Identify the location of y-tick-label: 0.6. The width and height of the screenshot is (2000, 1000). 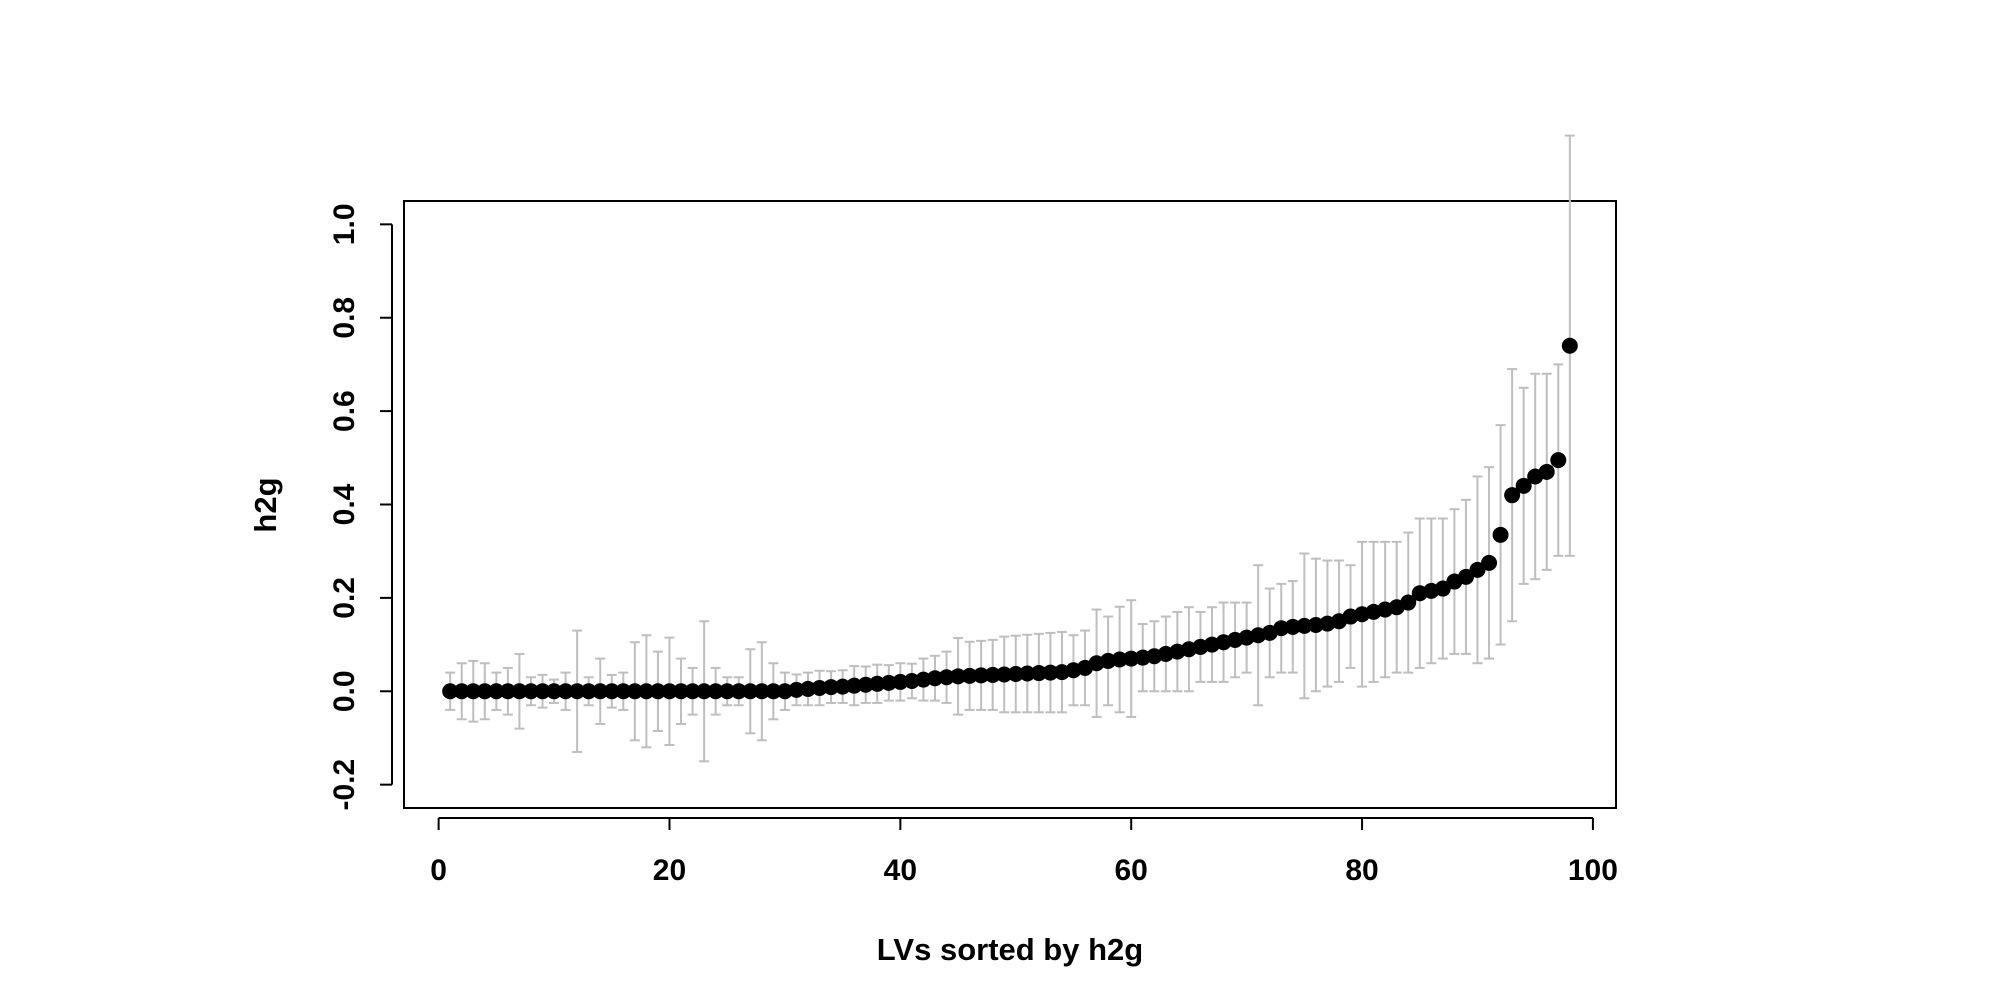
(344, 411).